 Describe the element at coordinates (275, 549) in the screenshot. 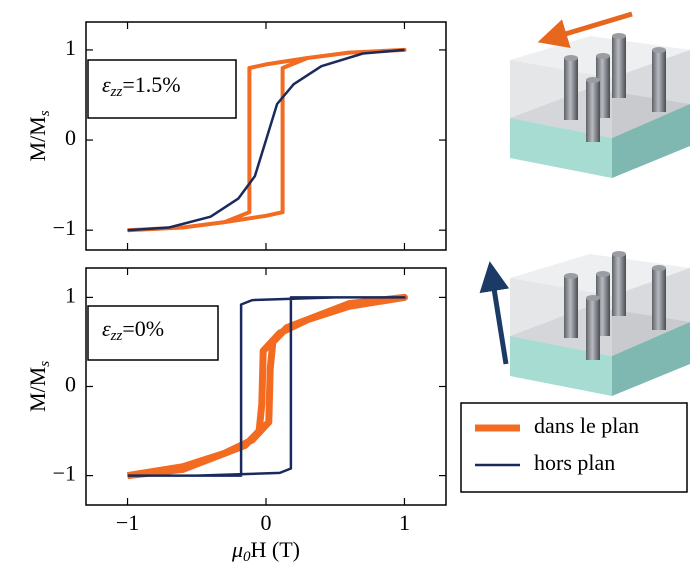

I see `x-axis-label-rest: H (T)` at that location.